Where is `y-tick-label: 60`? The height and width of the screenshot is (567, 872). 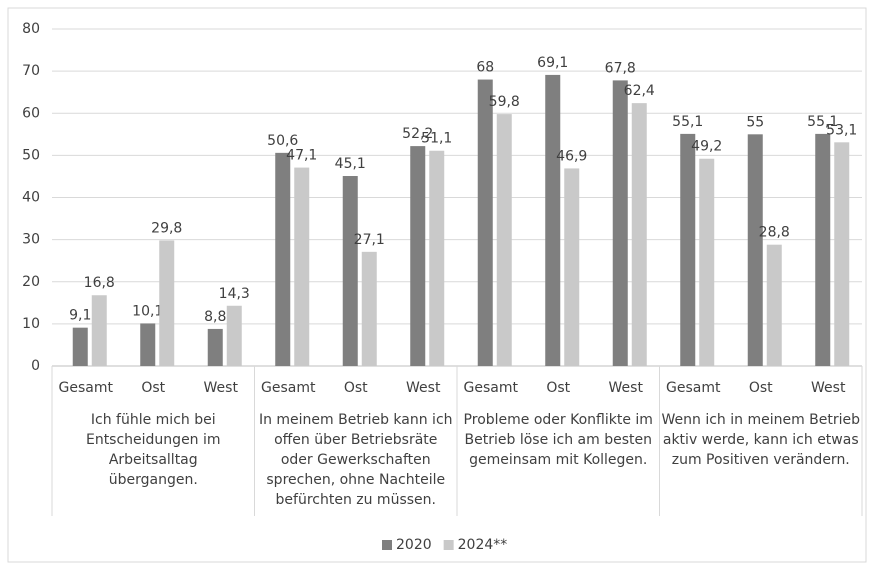
y-tick-label: 60 is located at coordinates (31, 113).